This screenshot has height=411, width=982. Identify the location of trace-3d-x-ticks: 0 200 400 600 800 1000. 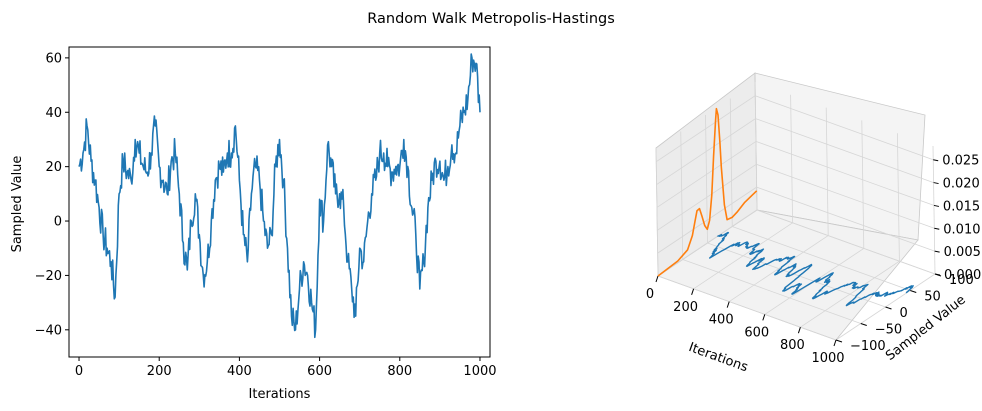
(745, 320).